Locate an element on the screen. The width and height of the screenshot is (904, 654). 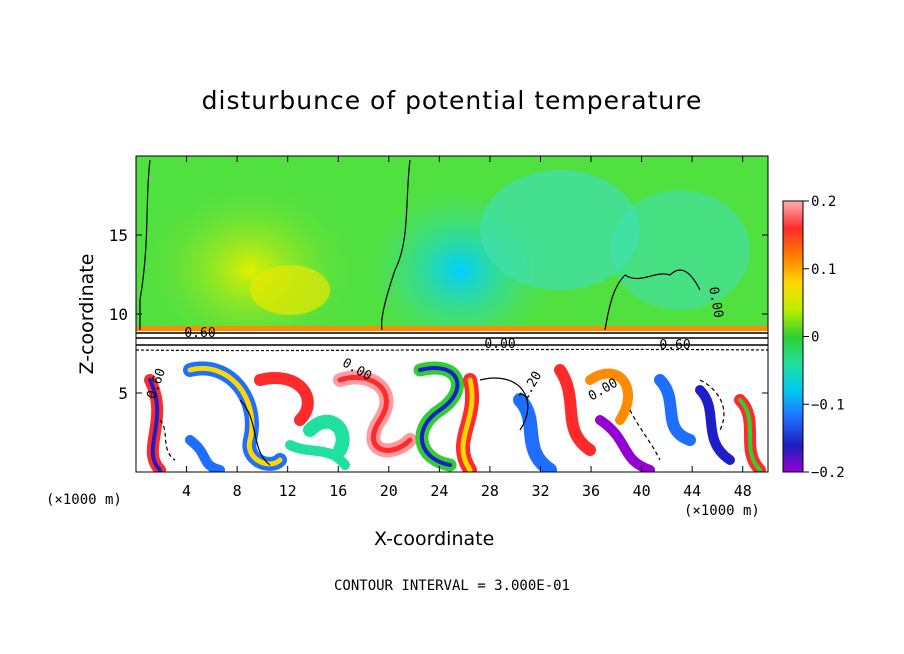
colorbar-tick-label: 0.1 is located at coordinates (823, 270).